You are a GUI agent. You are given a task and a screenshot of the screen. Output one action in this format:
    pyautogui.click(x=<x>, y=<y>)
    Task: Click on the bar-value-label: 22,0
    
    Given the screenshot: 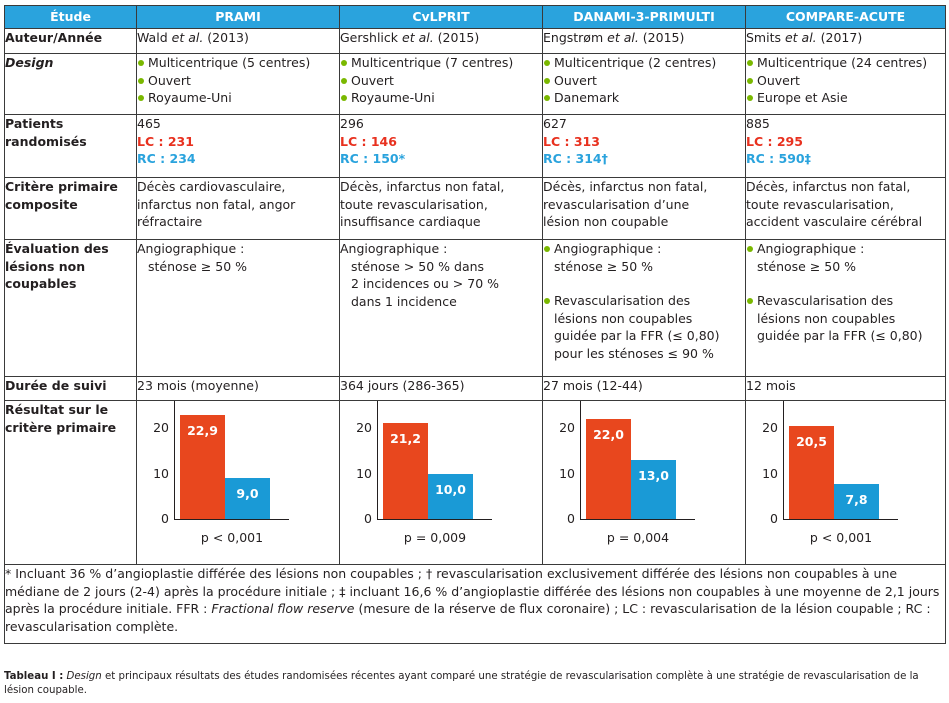 What is the action you would take?
    pyautogui.click(x=608, y=435)
    